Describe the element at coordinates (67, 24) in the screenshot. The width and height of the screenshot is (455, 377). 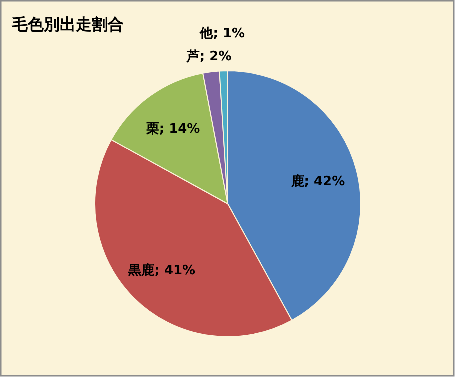
I see `chart-title: 毛色別出走割合` at that location.